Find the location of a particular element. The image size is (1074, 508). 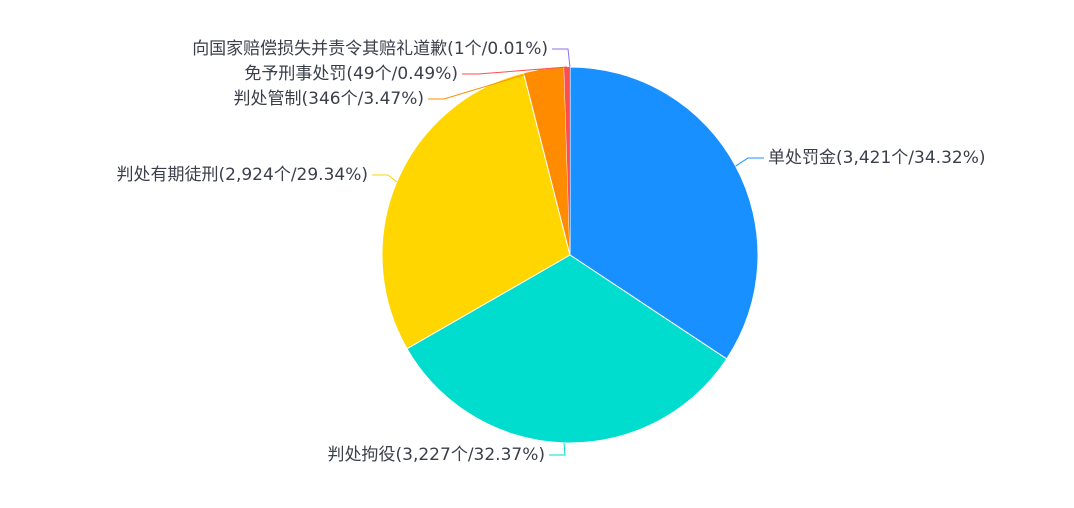

slice-label: 判处拘役(3,227个/32.37%) is located at coordinates (436, 455).